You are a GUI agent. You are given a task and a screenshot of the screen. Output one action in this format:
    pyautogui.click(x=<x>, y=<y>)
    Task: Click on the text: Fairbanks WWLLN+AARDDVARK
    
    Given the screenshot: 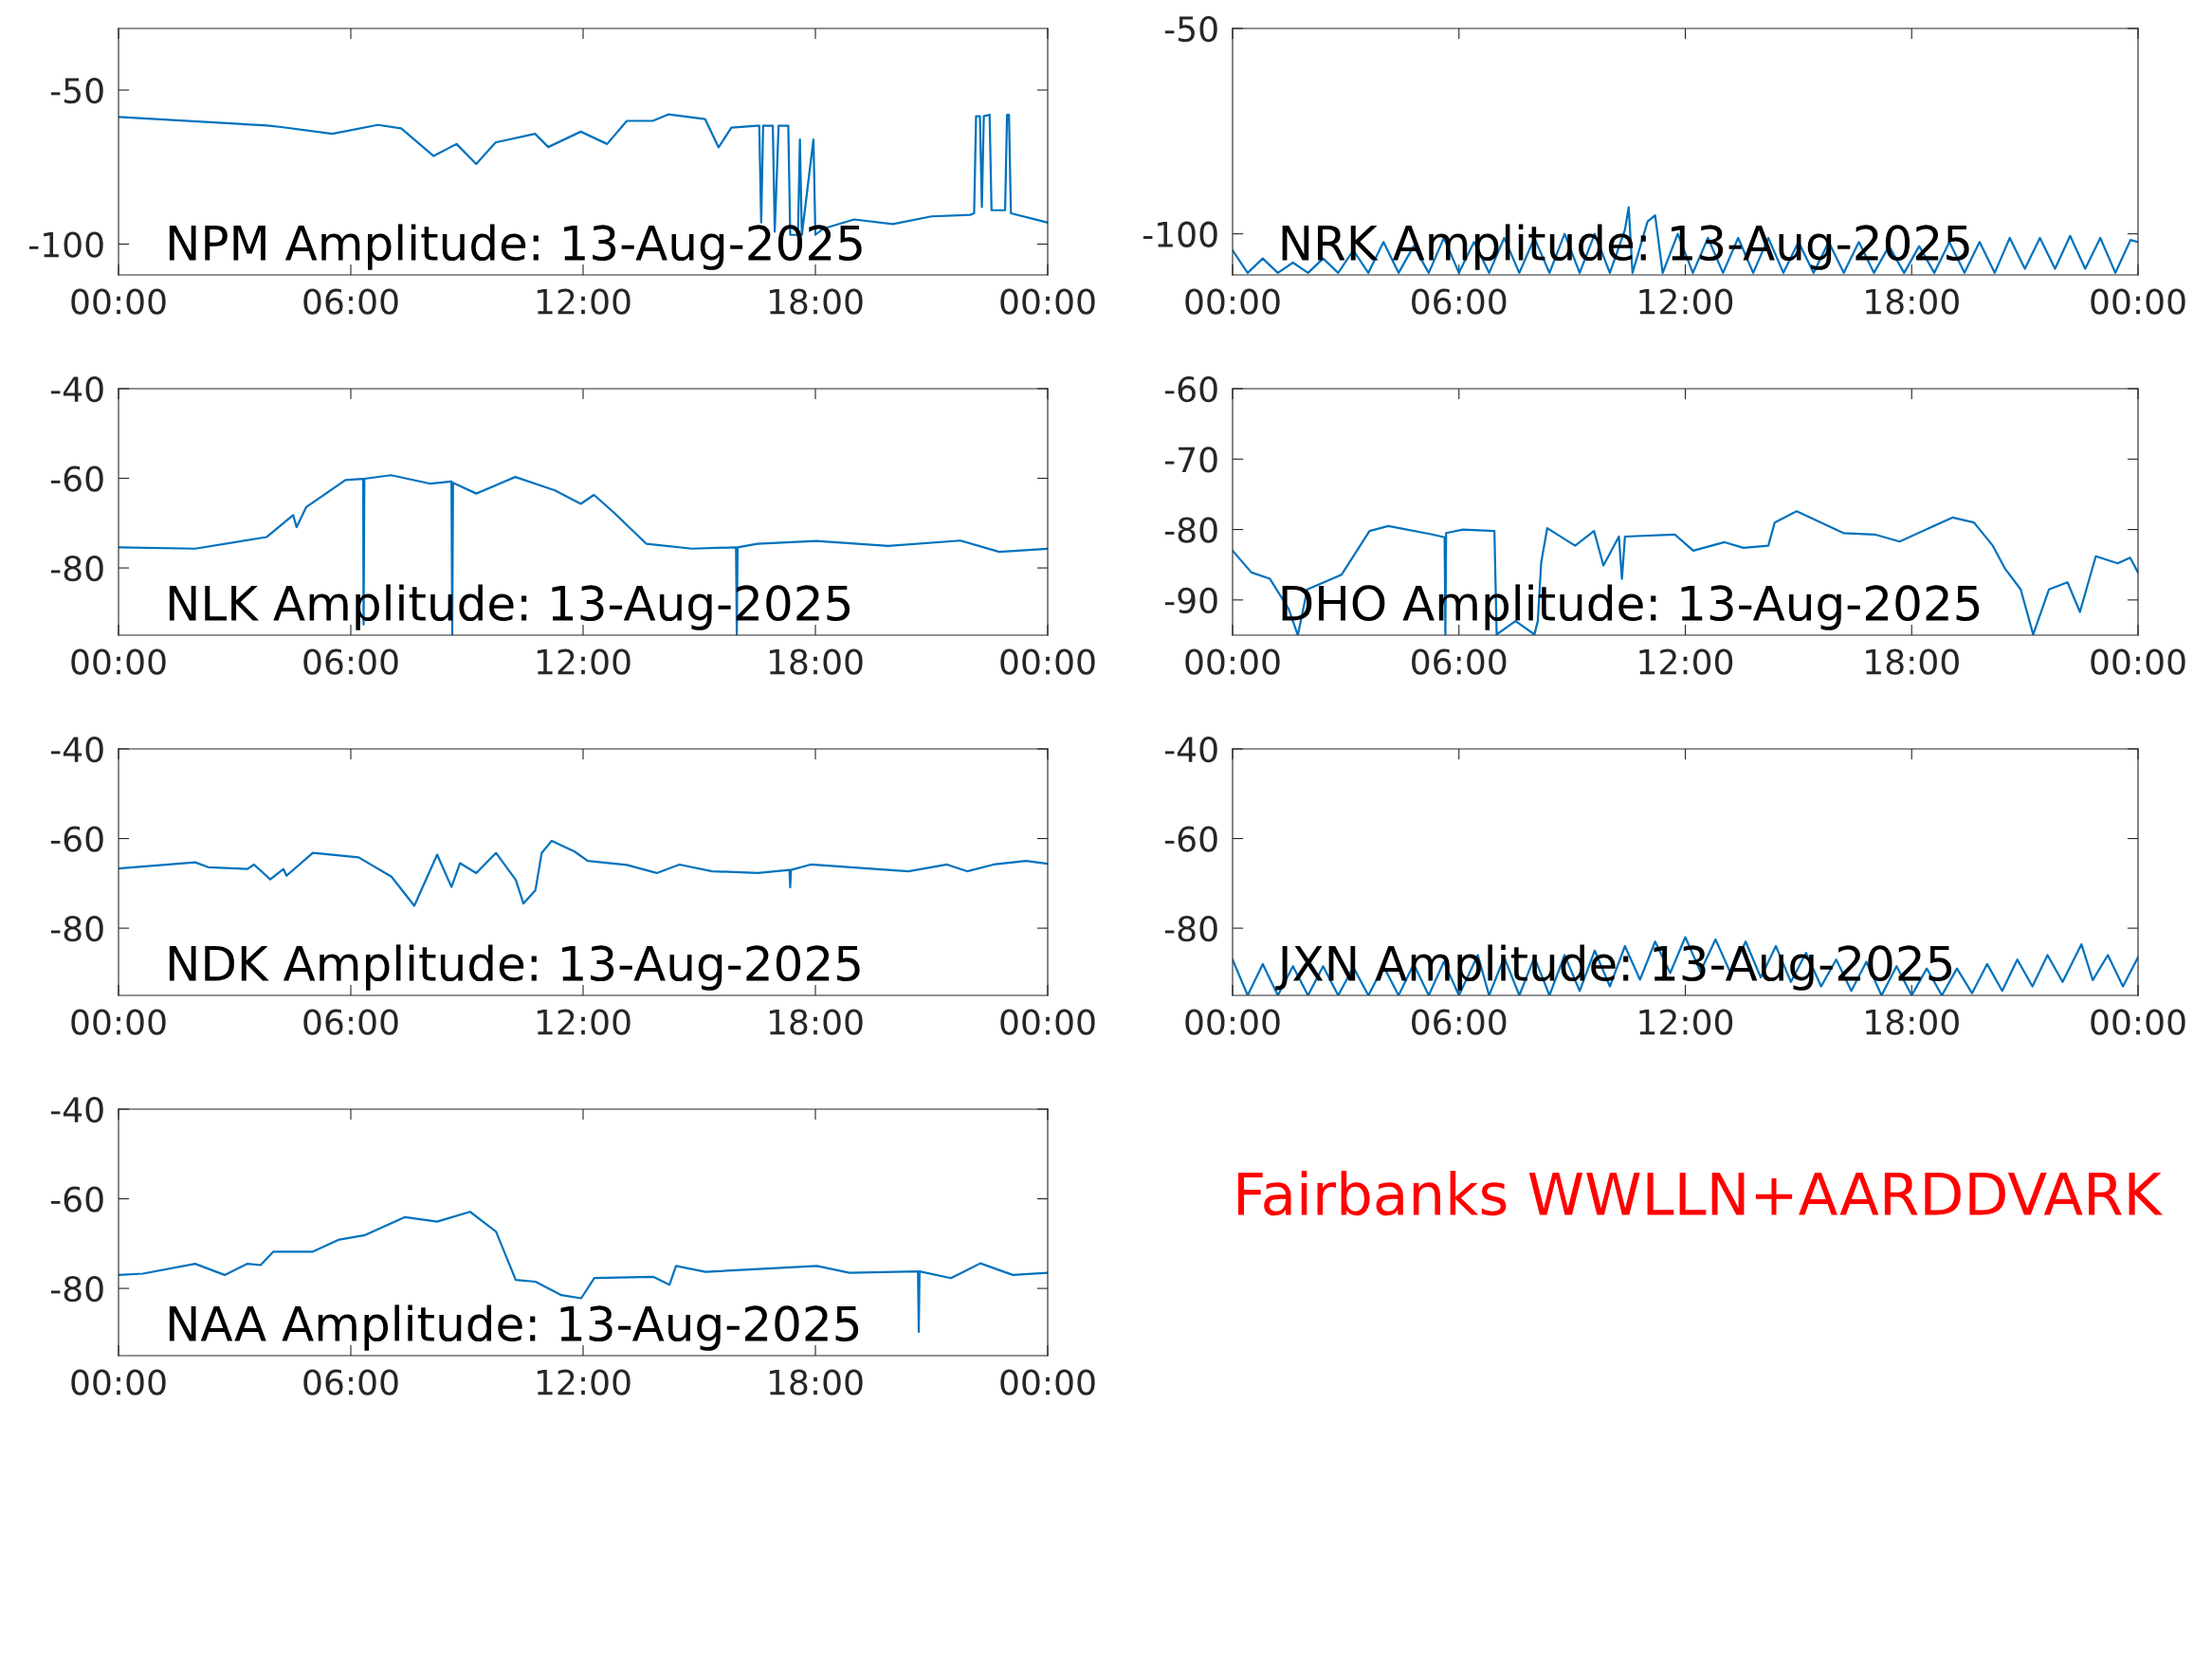 What is the action you would take?
    pyautogui.click(x=1700, y=1193)
    